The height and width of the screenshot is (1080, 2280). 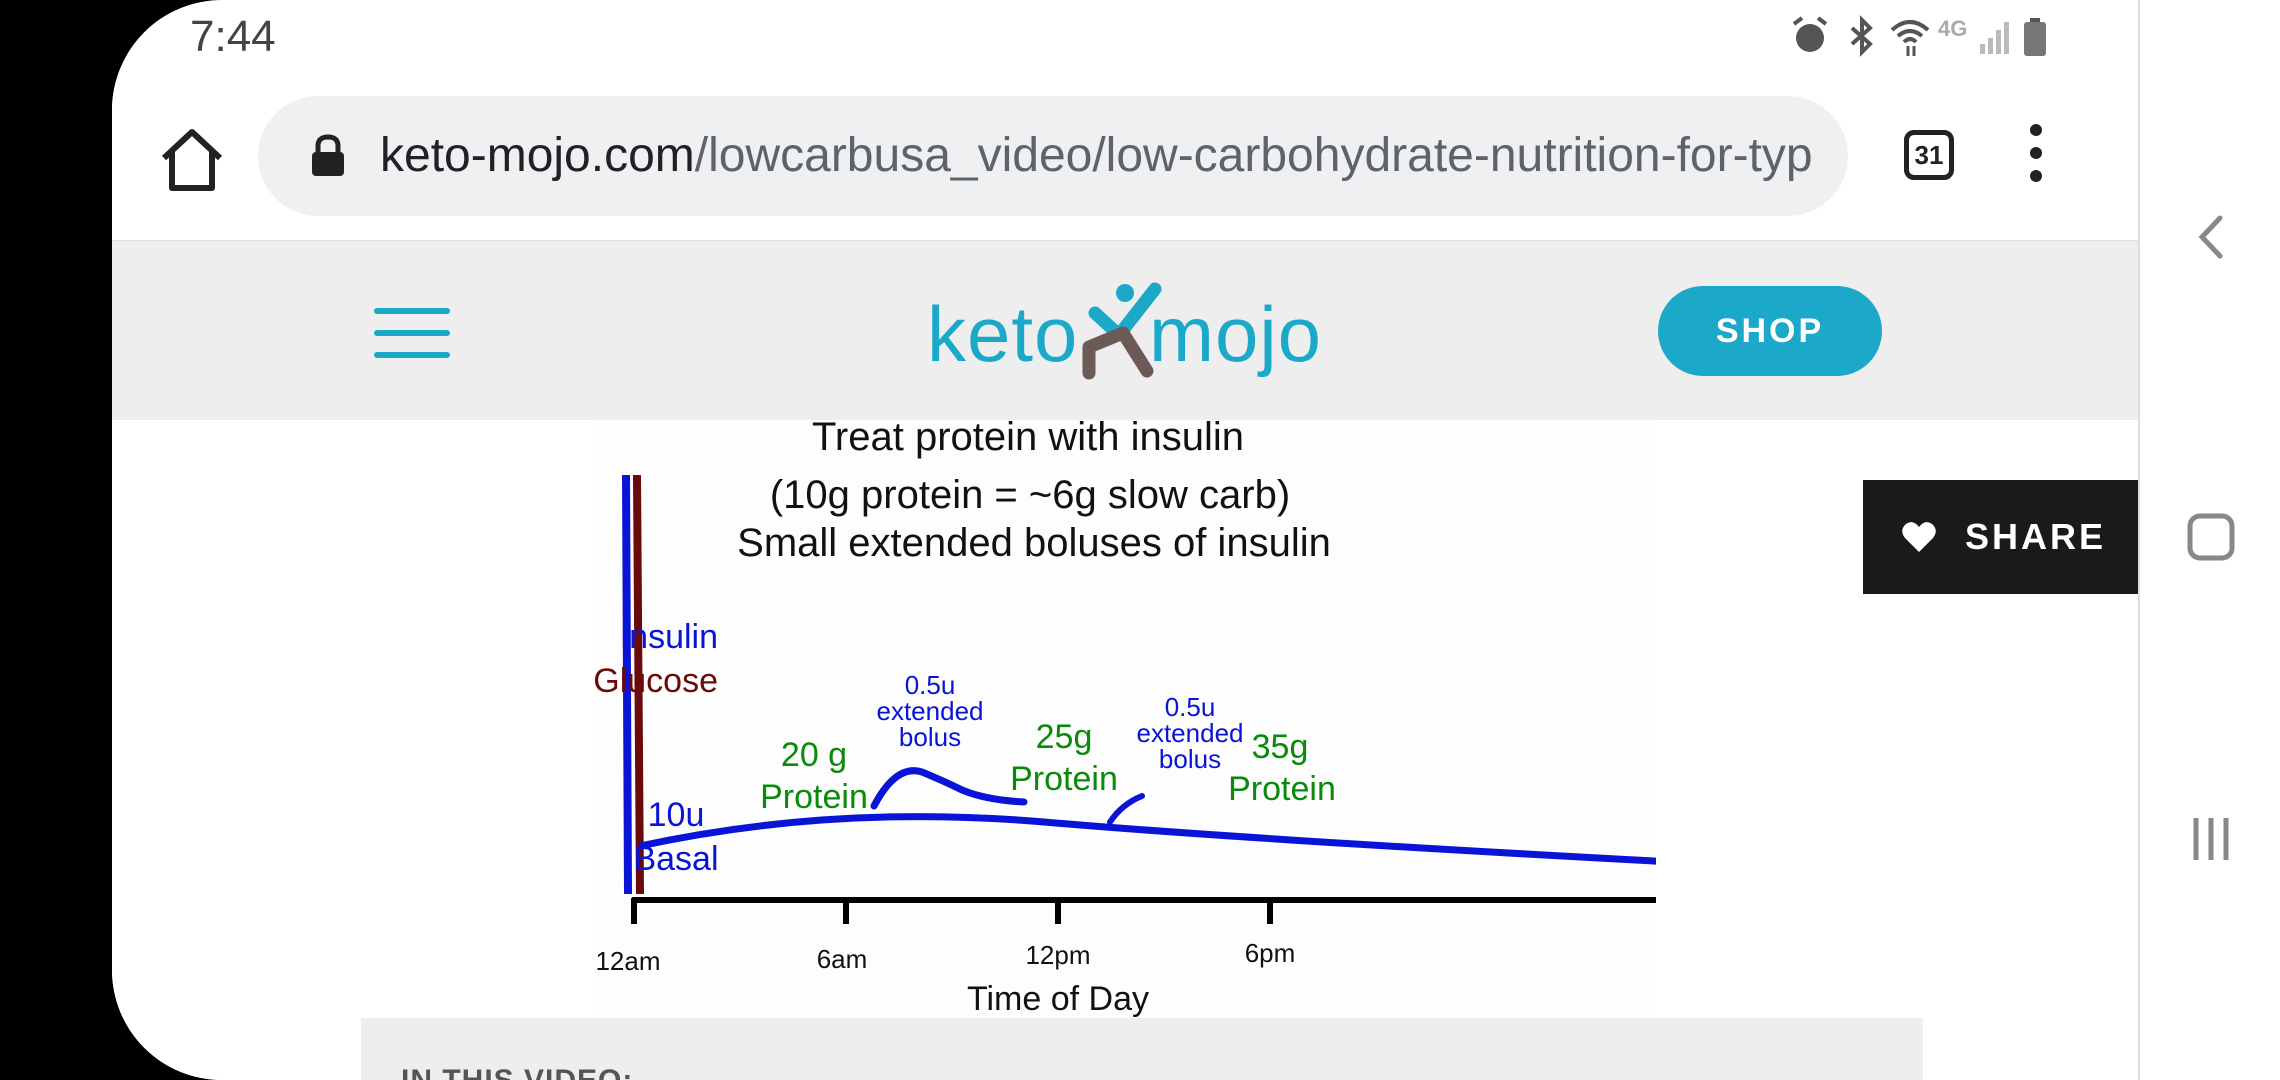 What do you see at coordinates (1003, 334) in the screenshot?
I see `logo-text-left: keto` at bounding box center [1003, 334].